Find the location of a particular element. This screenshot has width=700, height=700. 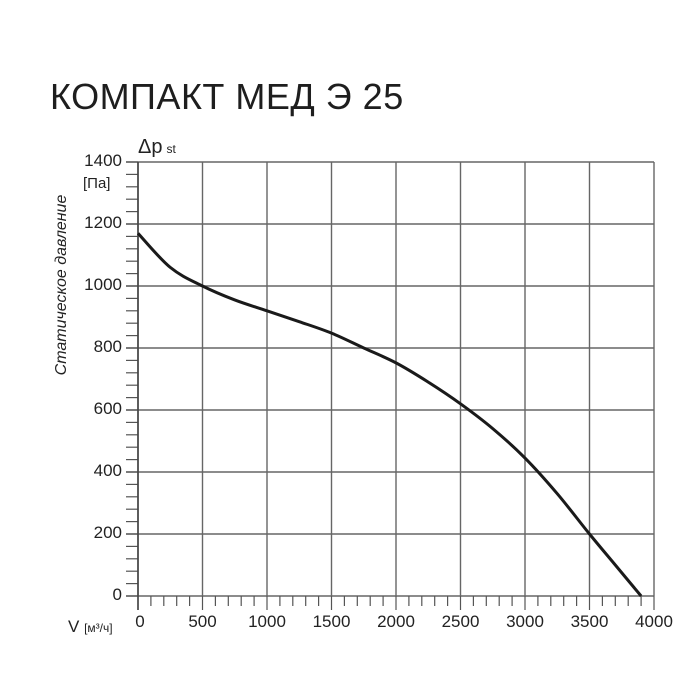

y-tick-label: 800 is located at coordinates (107, 346).